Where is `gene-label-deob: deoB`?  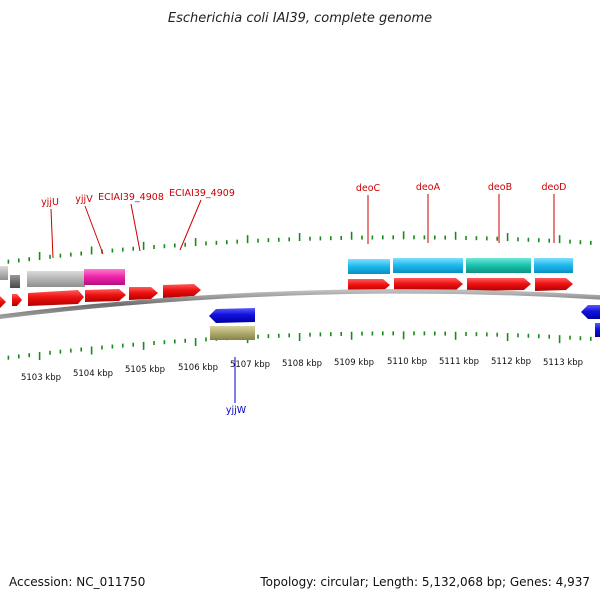 gene-label-deob: deoB is located at coordinates (500, 187).